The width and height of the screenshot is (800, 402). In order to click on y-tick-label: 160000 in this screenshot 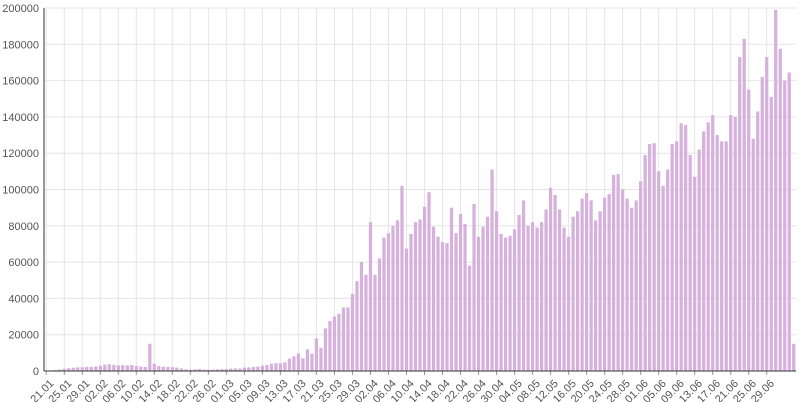, I will do `click(20, 82)`.